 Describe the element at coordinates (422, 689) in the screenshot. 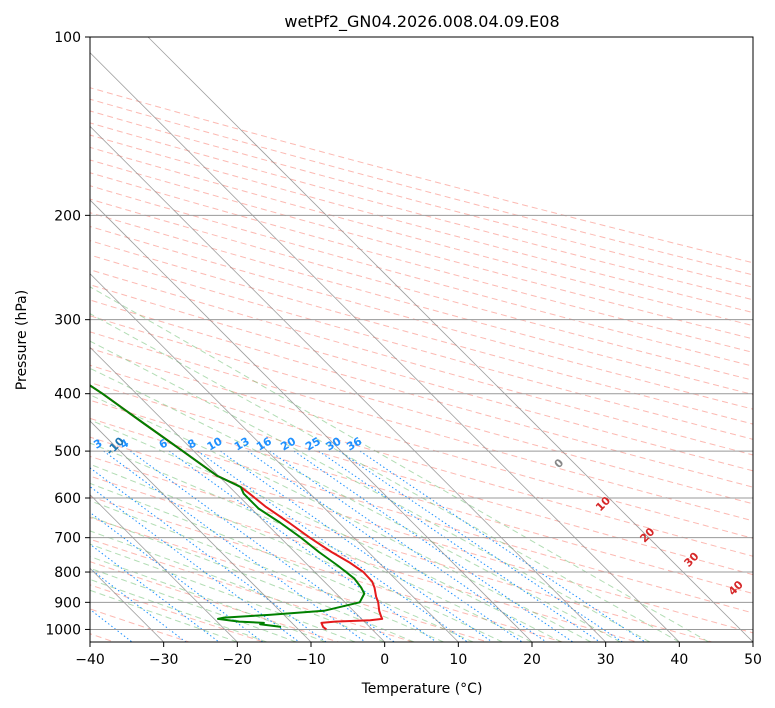

I see `x-axis-title: Temperature (°C)` at that location.